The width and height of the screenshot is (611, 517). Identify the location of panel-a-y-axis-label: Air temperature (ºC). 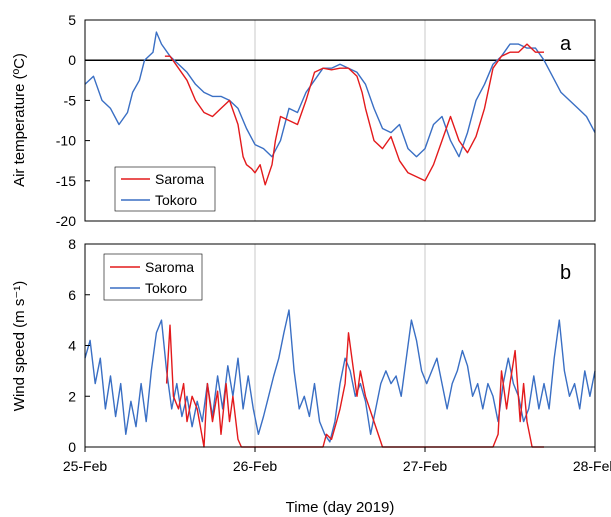
(19, 120).